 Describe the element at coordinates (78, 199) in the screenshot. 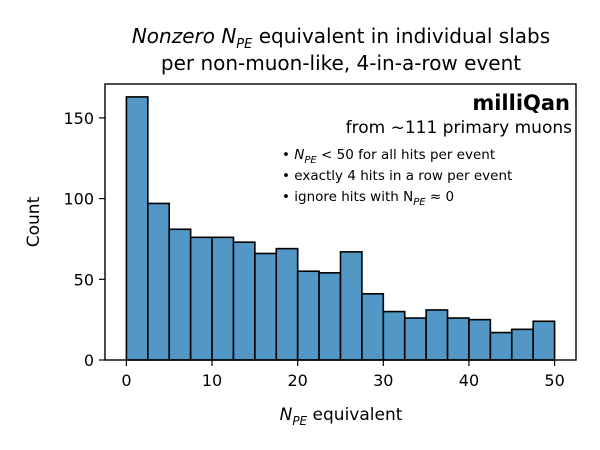

I see `y-tick-label: 100` at that location.